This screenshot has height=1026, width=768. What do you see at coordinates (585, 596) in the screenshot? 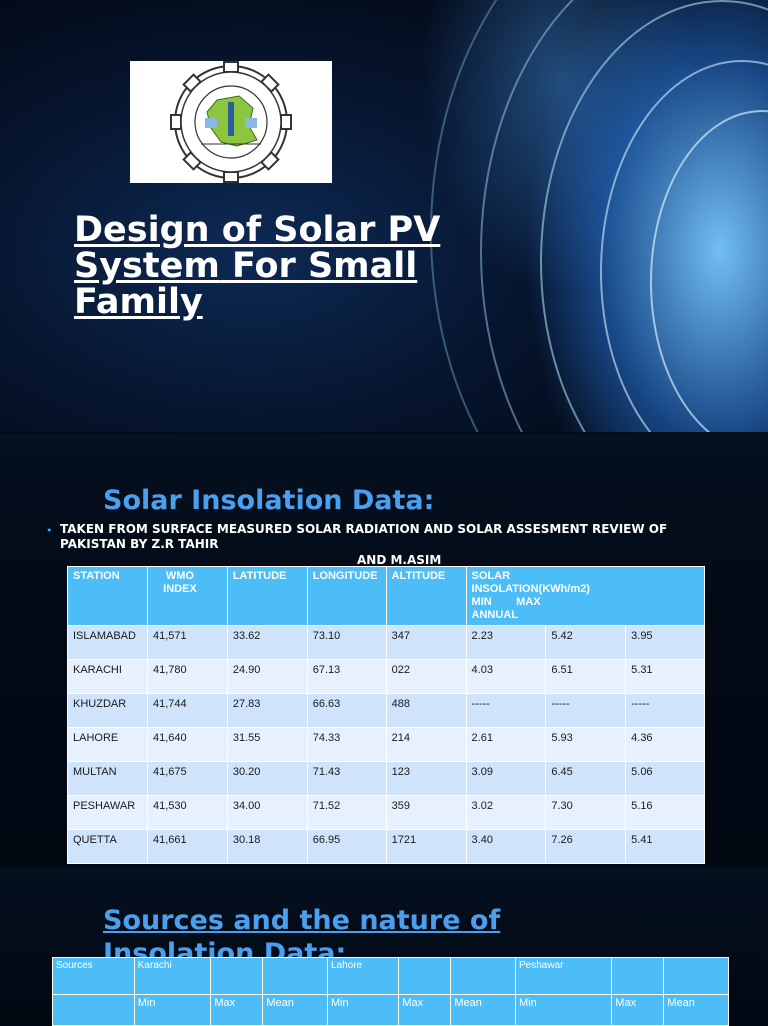
I see `header-solar-insolation: SOLAR INSOLATION(KWh/m2) MIN MAX ANNUAL` at bounding box center [585, 596].